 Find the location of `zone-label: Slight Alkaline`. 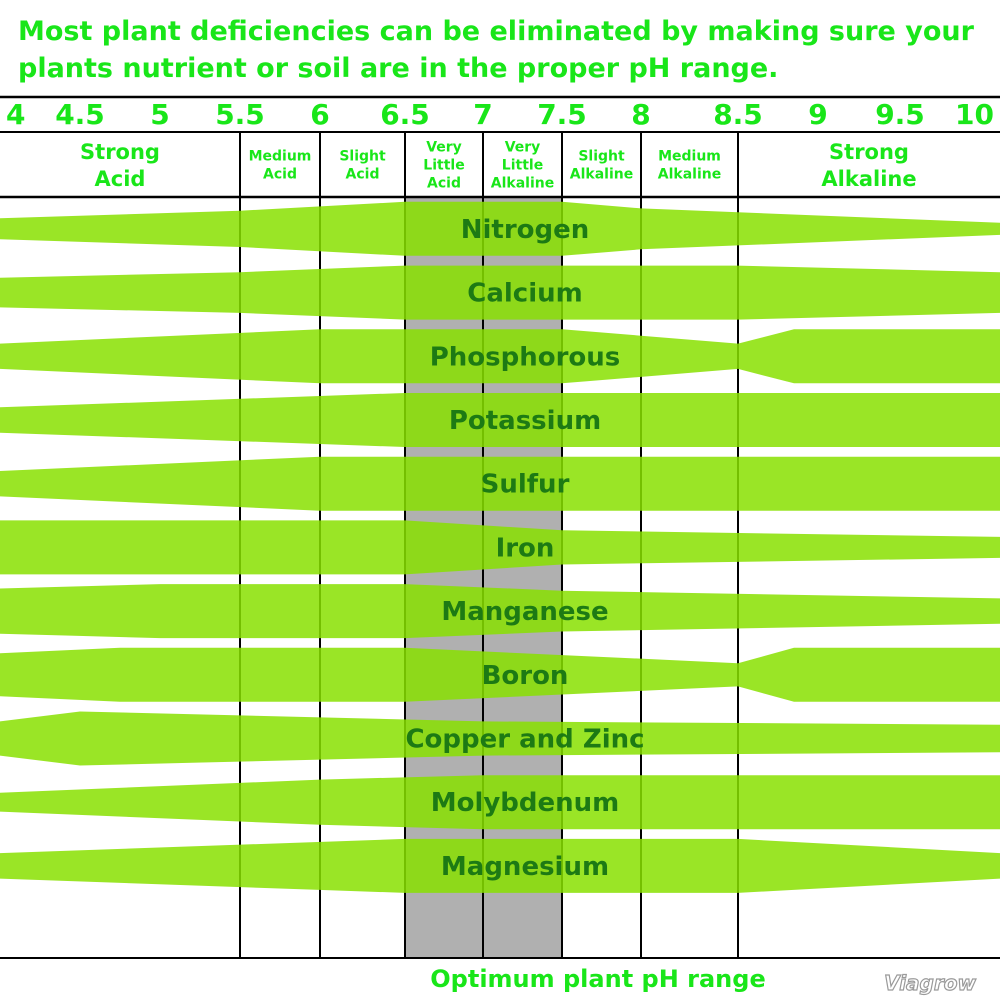

zone-label: Slight Alkaline is located at coordinates (601, 166).